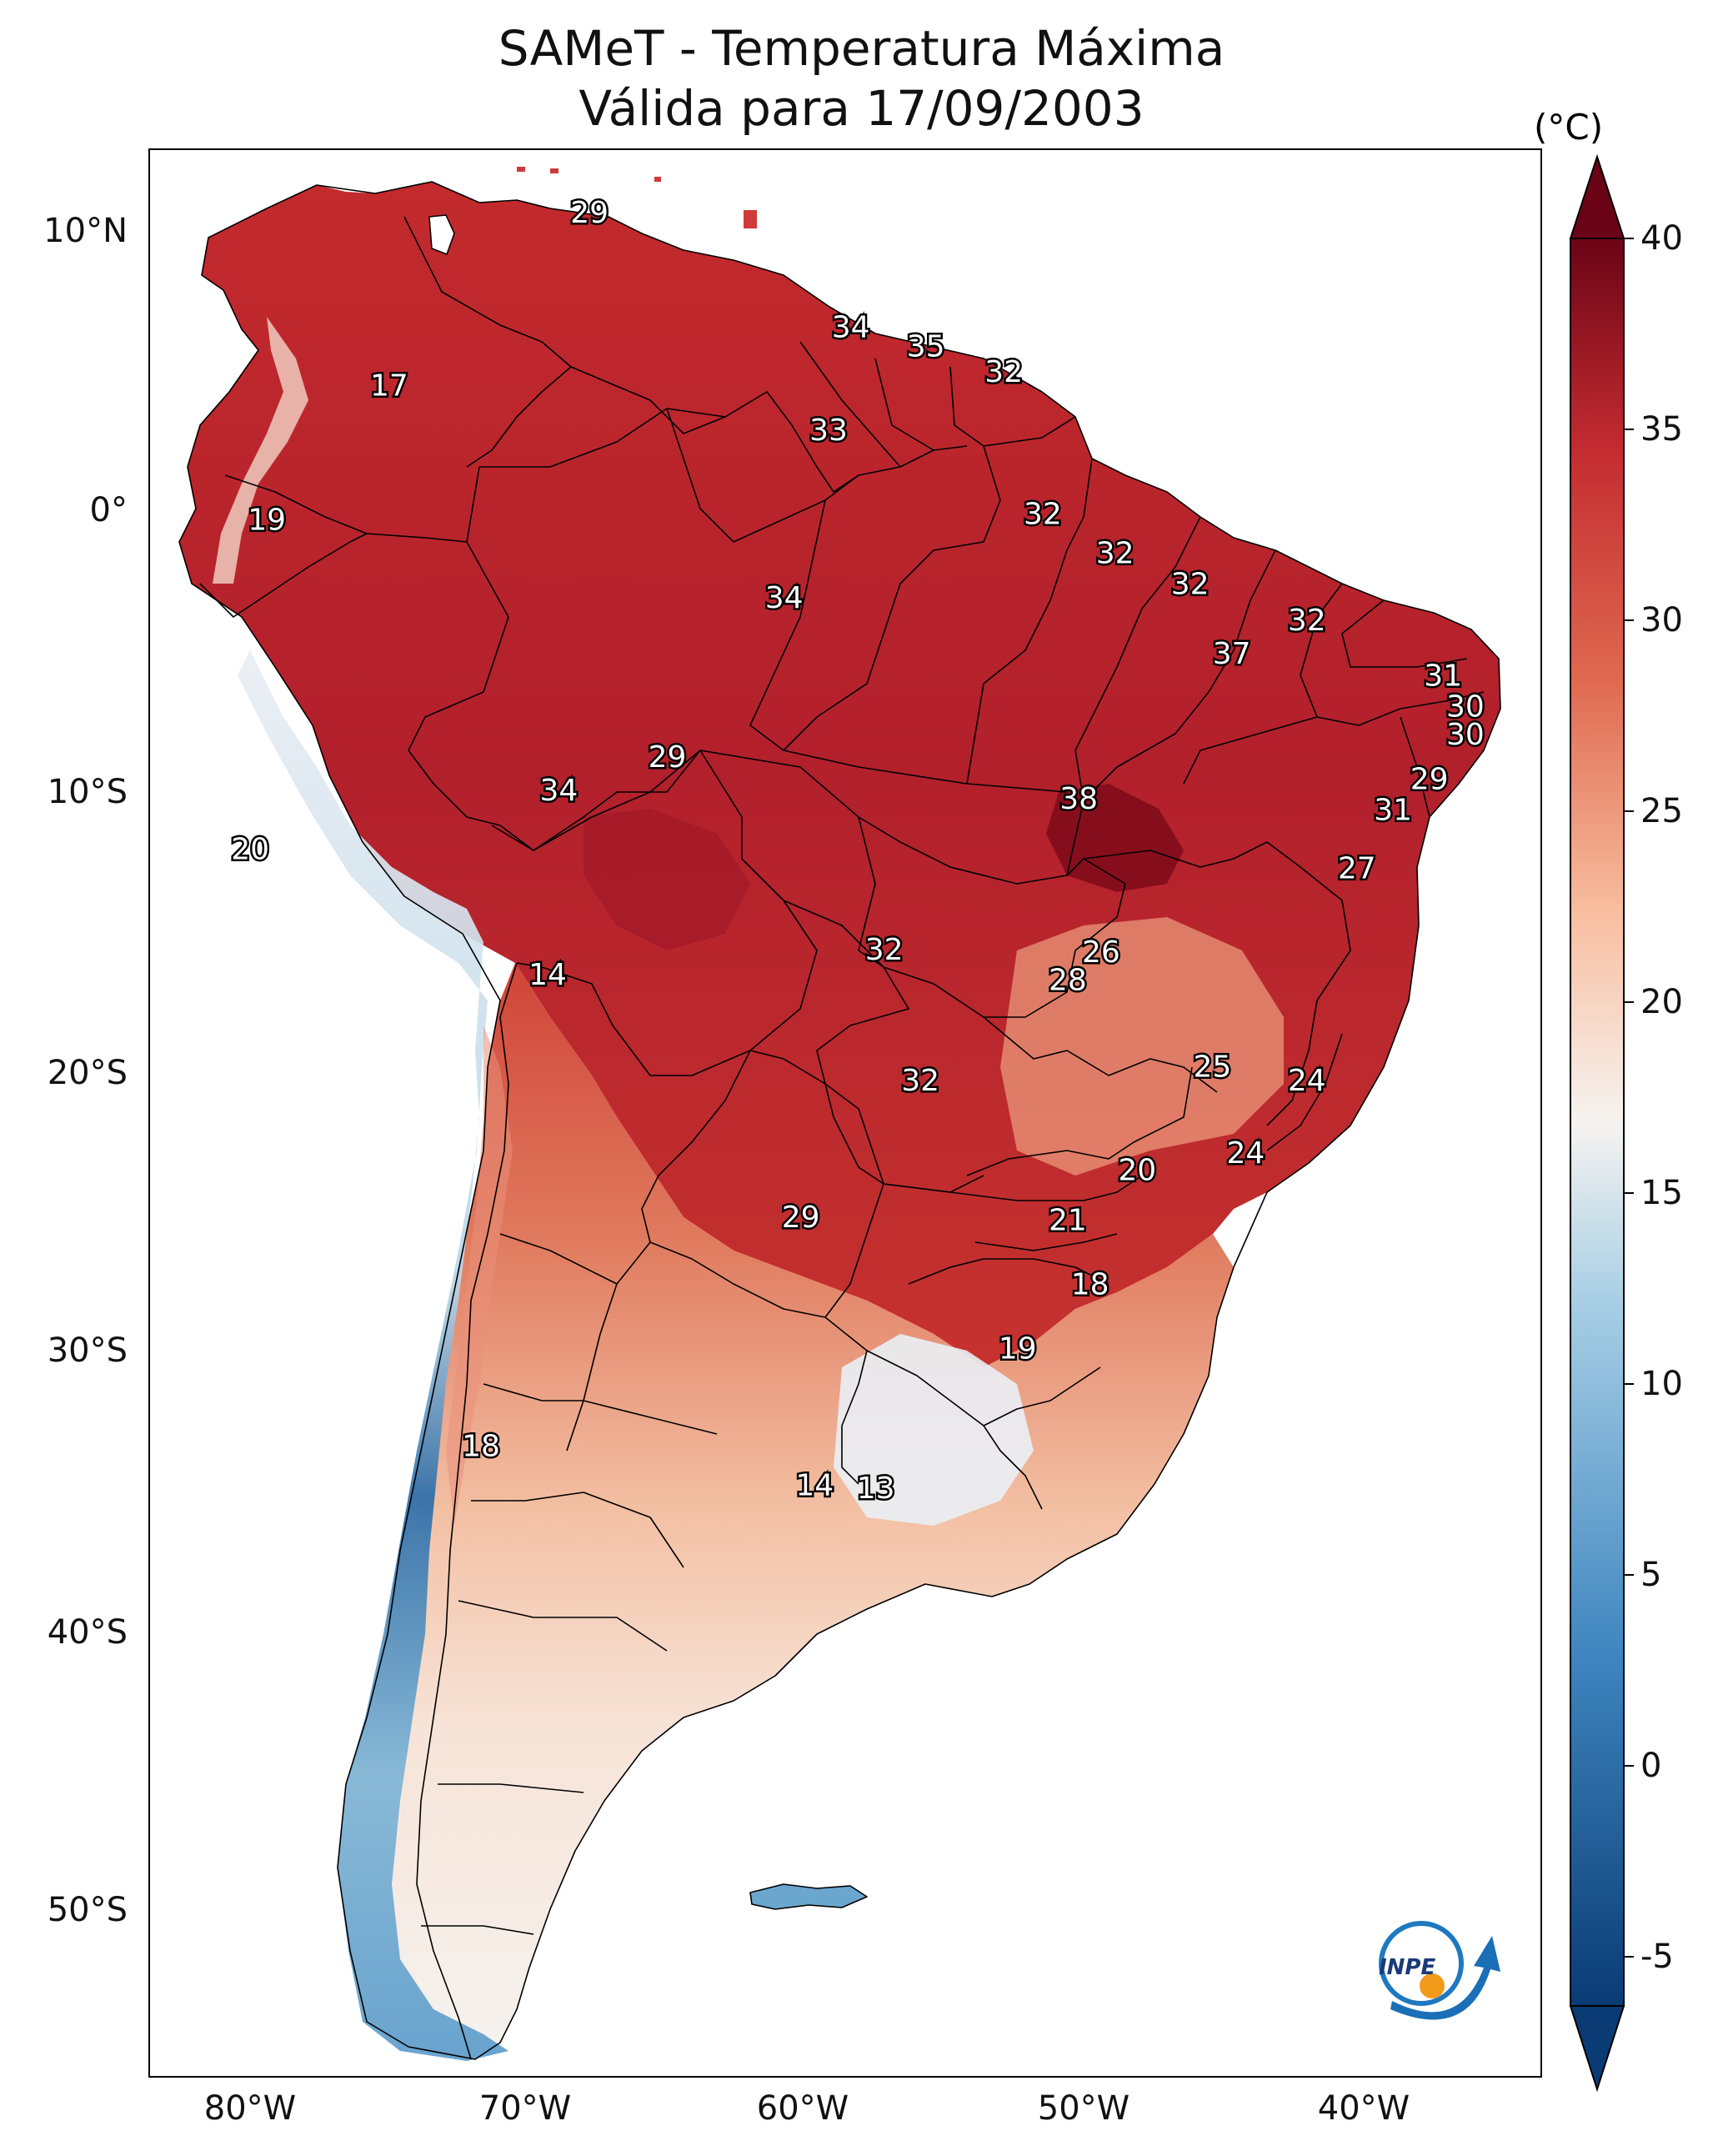  Describe the element at coordinates (1661, 1384) in the screenshot. I see `cb-label-10: 10` at that location.